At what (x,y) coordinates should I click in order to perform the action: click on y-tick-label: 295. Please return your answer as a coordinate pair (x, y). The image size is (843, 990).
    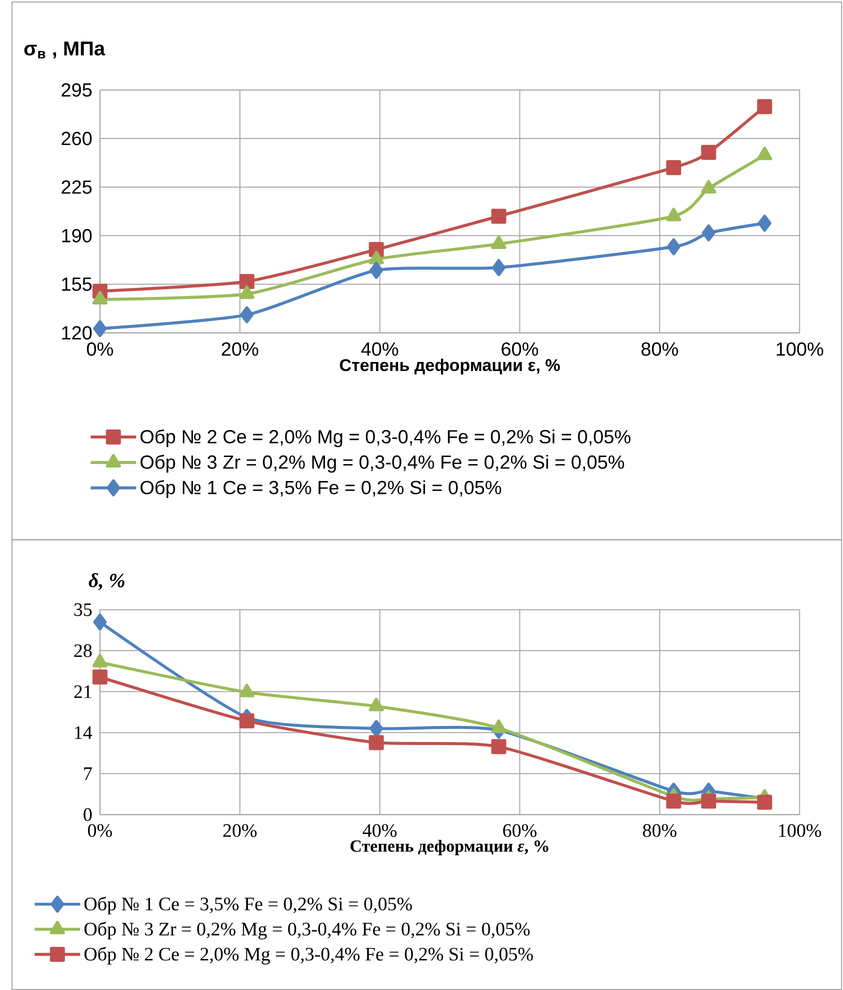
    Looking at the image, I should click on (77, 90).